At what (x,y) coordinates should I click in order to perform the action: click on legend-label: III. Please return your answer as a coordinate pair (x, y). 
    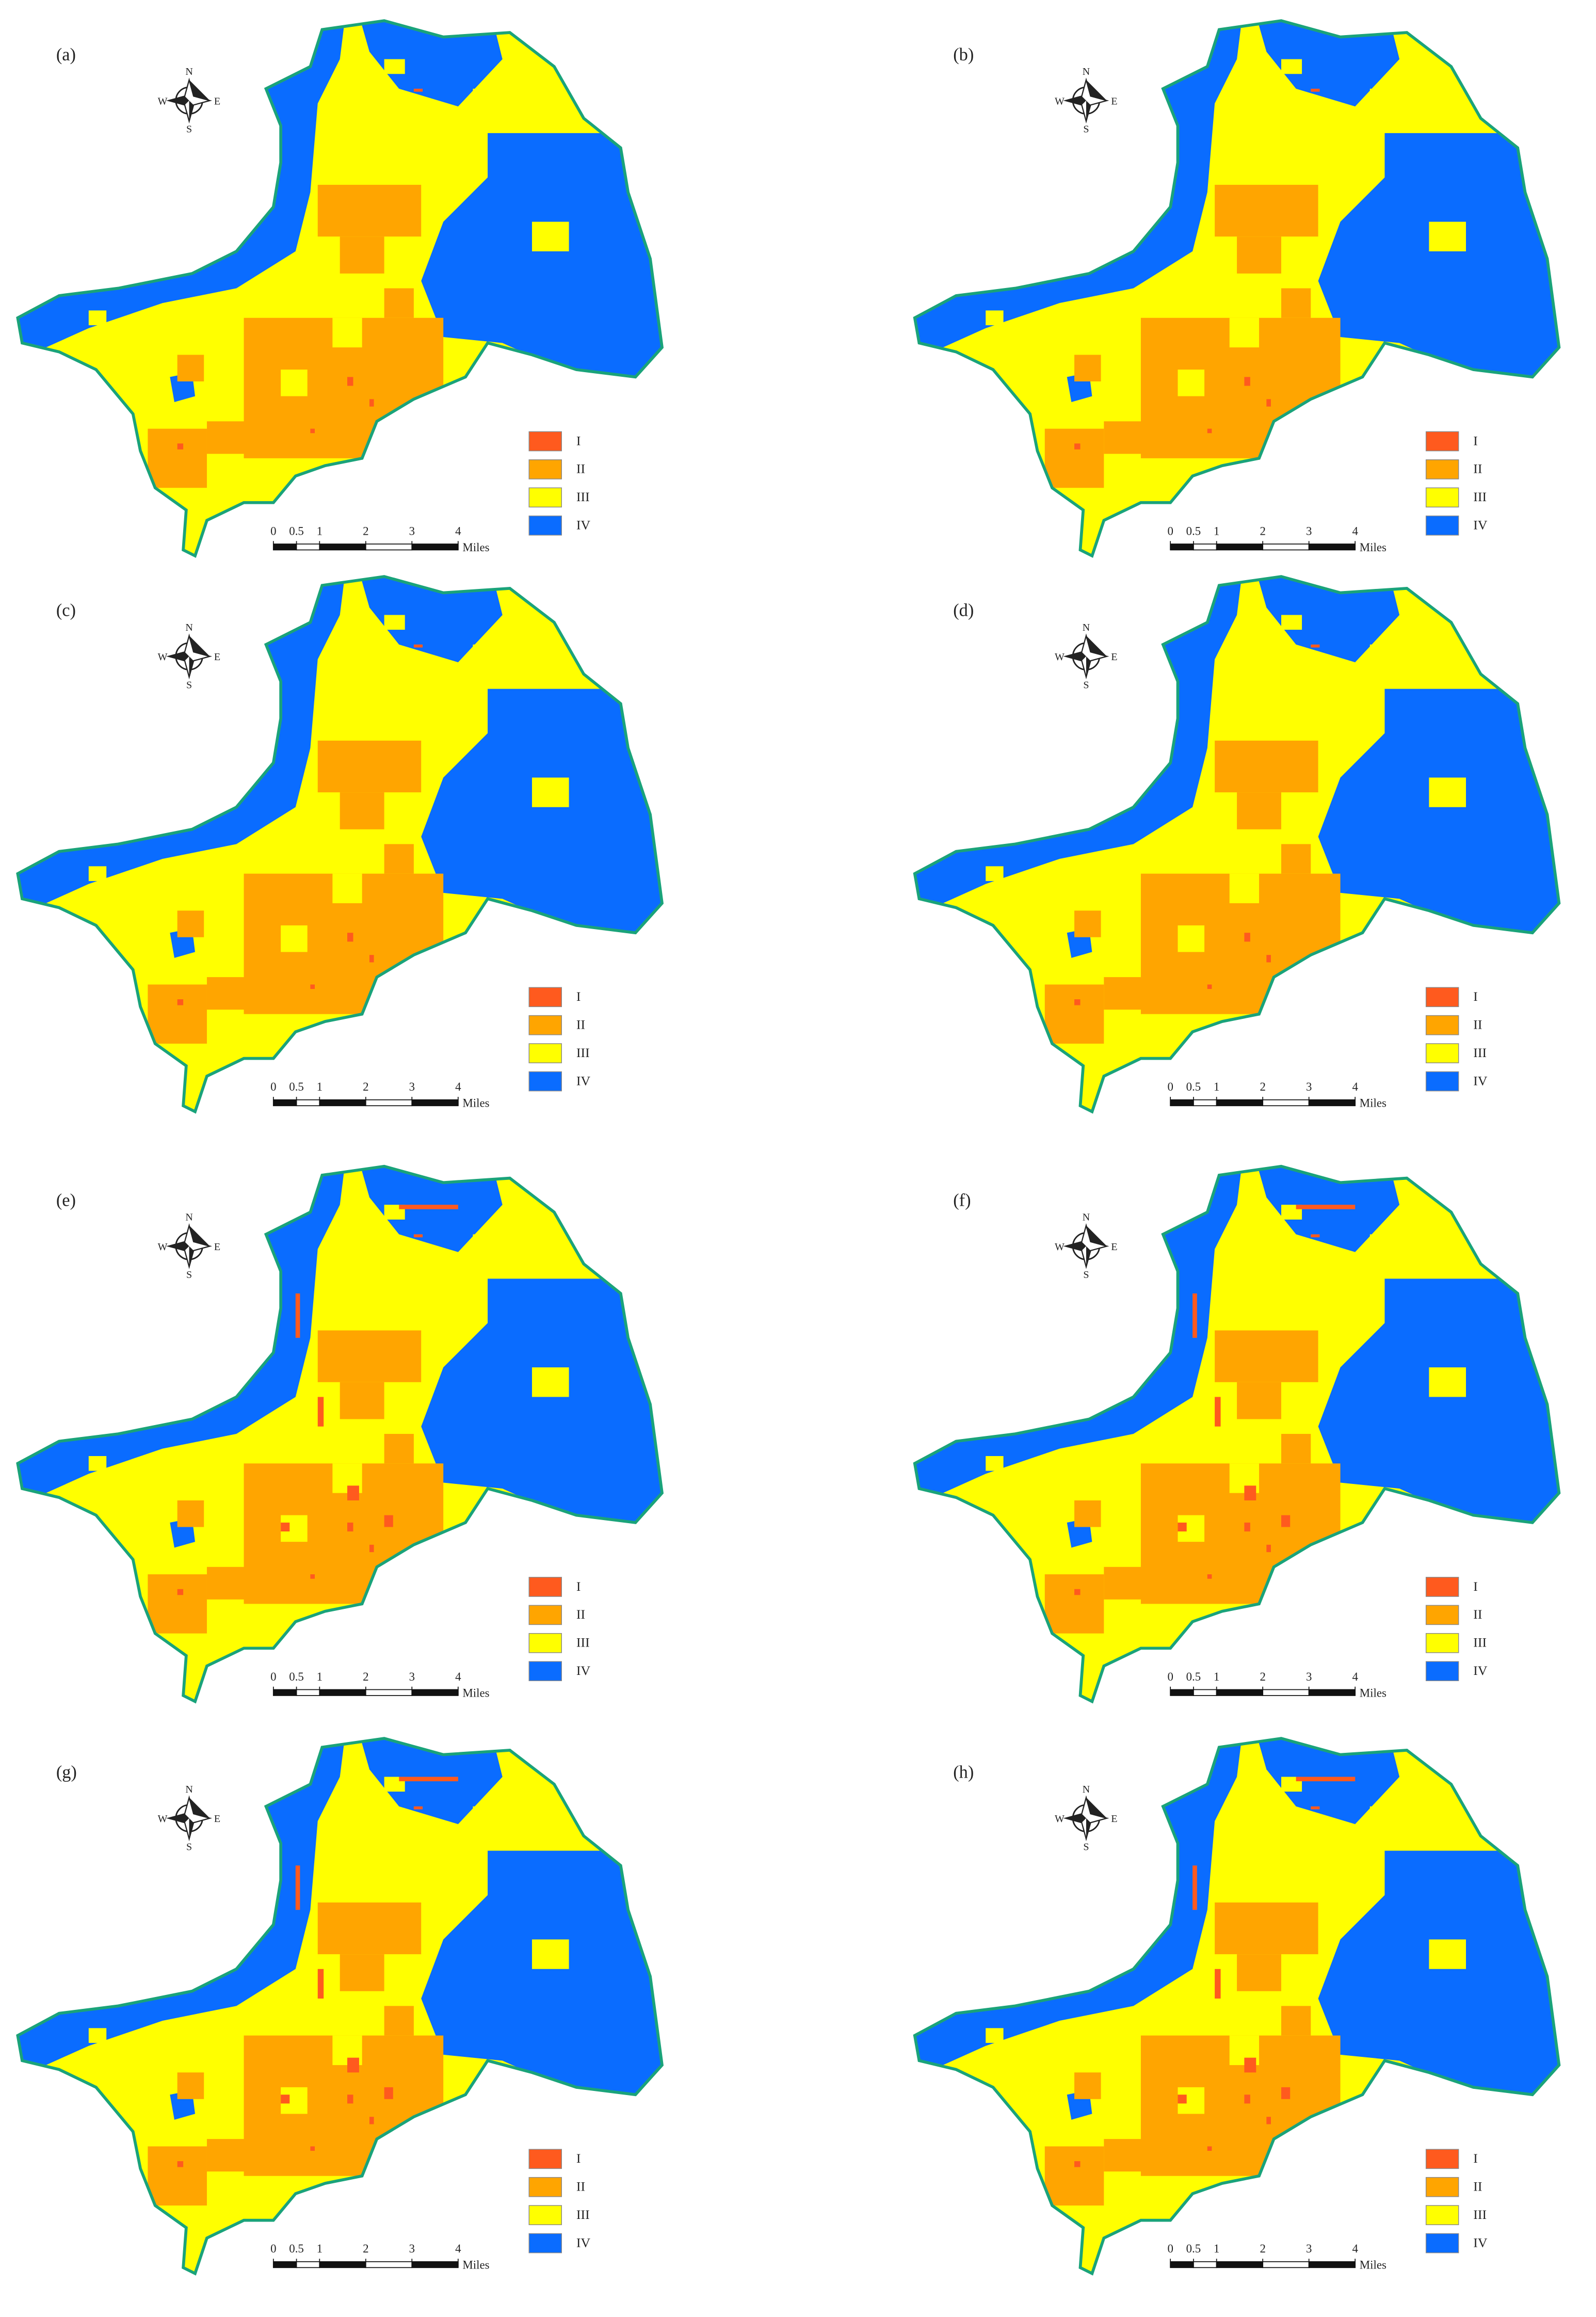
    Looking at the image, I should click on (1480, 2214).